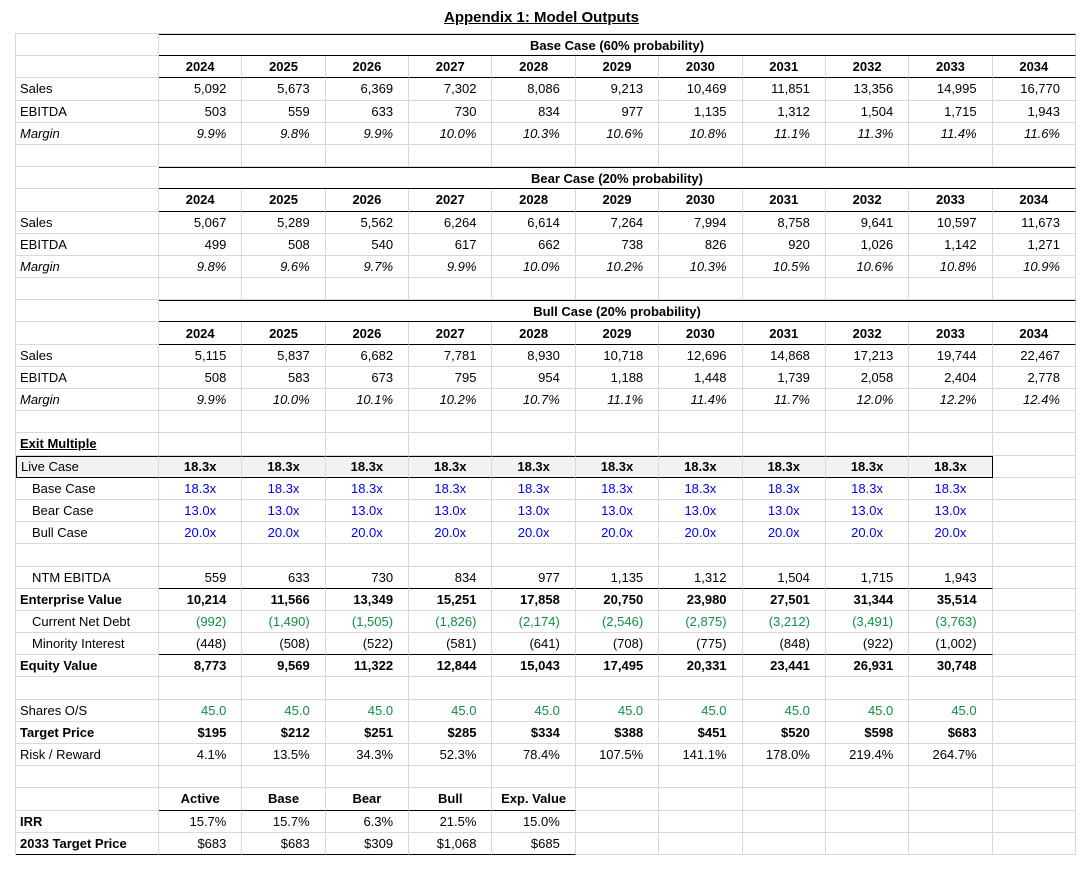  What do you see at coordinates (87, 333) in the screenshot?
I see `bull-case-years-spacer` at bounding box center [87, 333].